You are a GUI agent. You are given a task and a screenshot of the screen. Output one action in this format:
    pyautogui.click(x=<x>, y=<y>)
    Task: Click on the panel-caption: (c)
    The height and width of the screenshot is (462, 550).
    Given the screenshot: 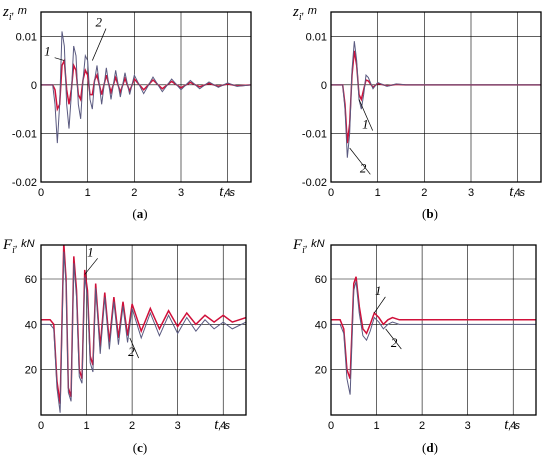 What is the action you would take?
    pyautogui.click(x=140, y=447)
    